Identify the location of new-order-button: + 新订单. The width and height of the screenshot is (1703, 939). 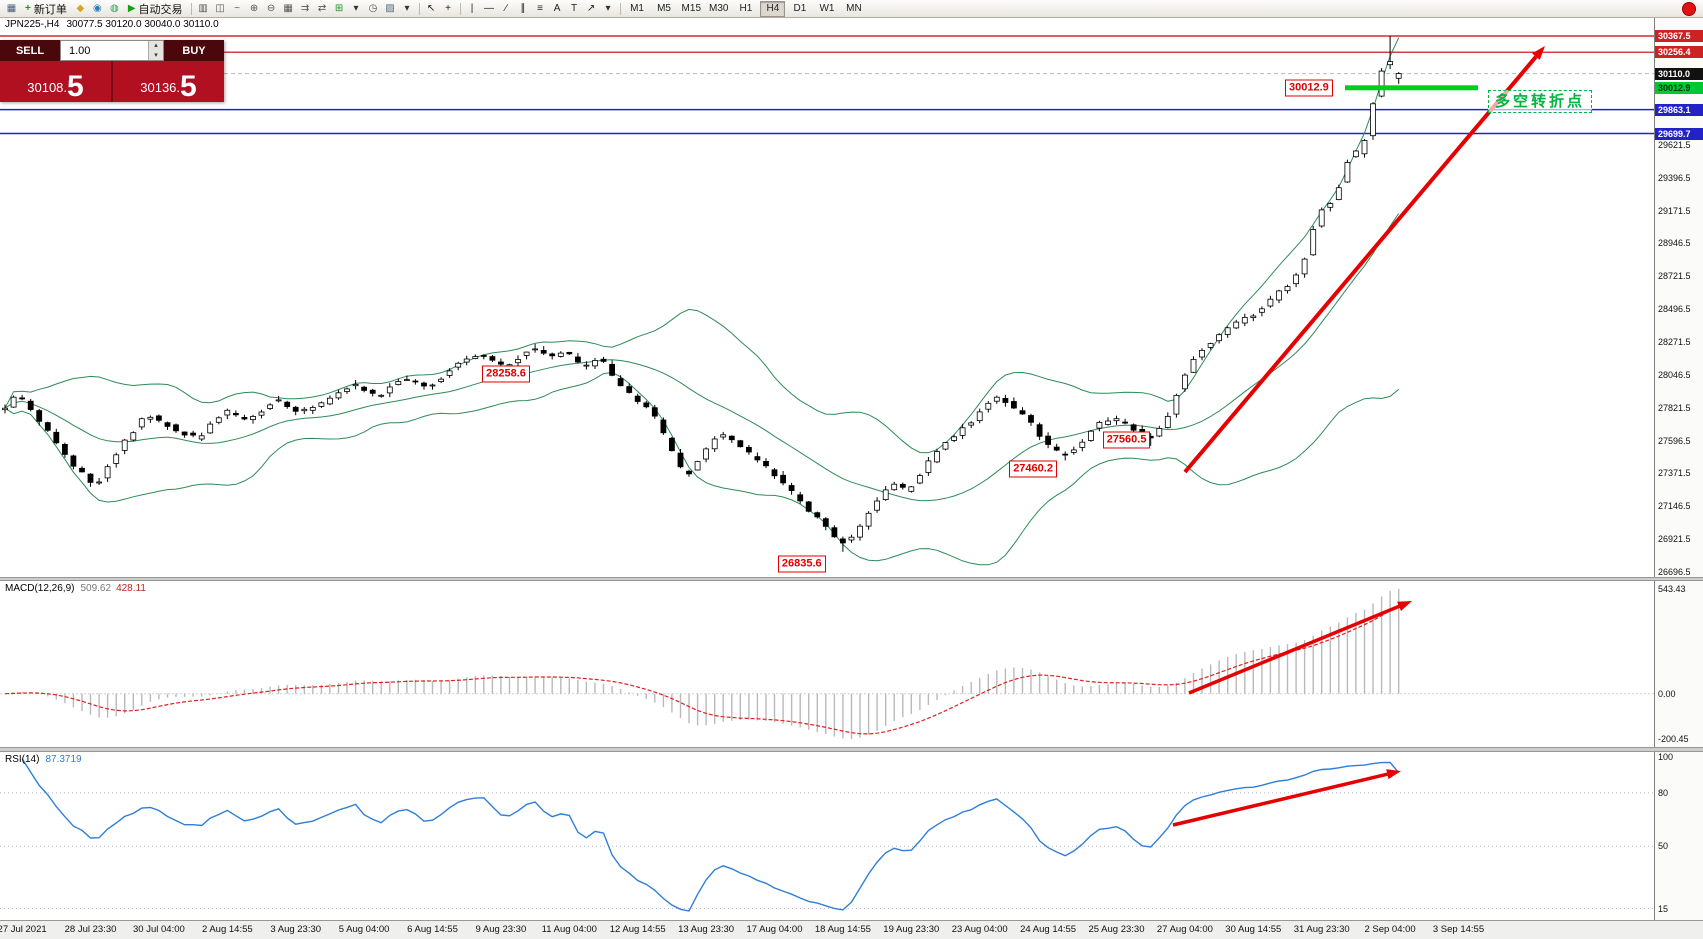
(46, 8).